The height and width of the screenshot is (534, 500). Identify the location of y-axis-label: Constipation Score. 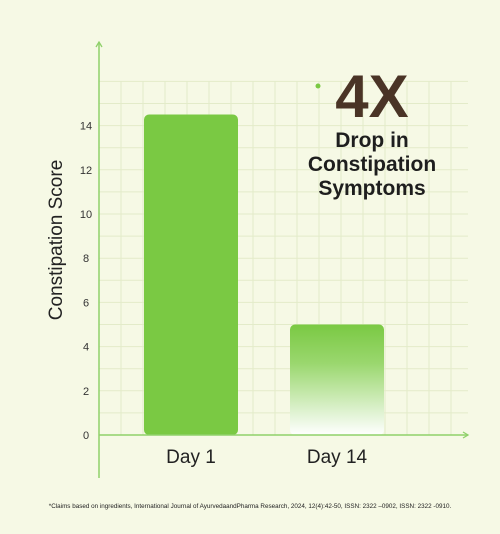
(56, 240).